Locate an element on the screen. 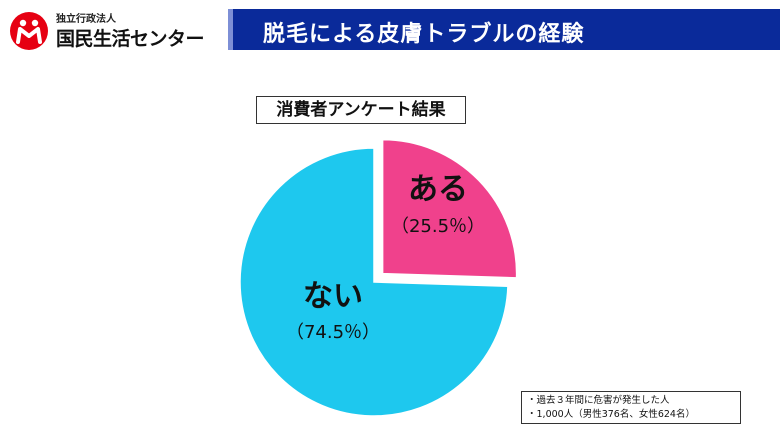  survey-label: 消費者アンケート結果 is located at coordinates (361, 110).